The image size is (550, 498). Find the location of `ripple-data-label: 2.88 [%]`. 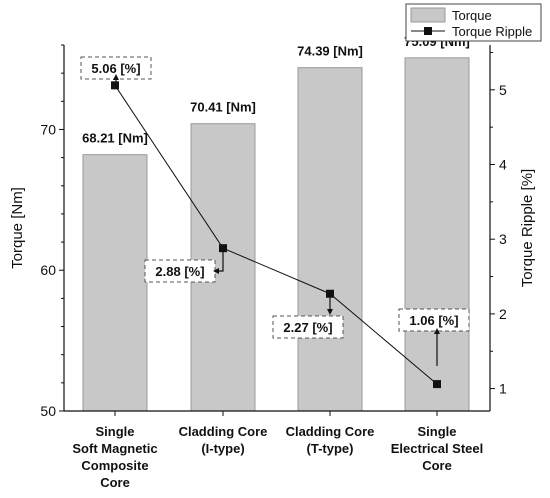

ripple-data-label: 2.88 [%] is located at coordinates (179, 271).